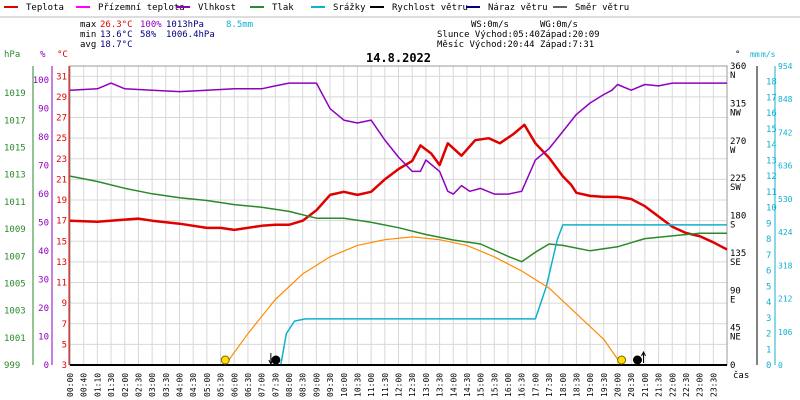 This screenshot has height=400, width=800. I want to click on tick-label-percent: 0, so click(46, 366).